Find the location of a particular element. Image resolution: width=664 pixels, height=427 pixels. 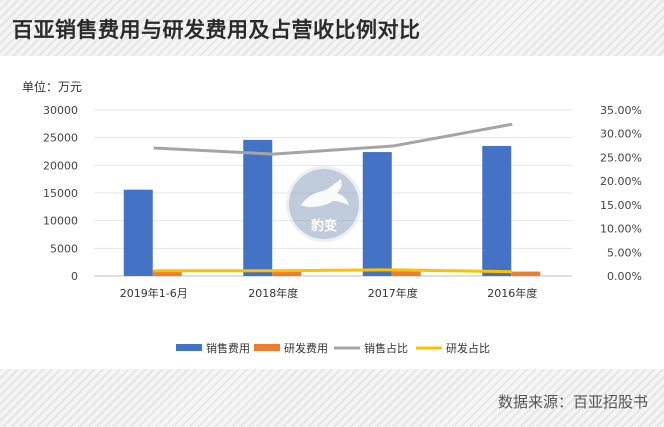

legend: 销售费用 研发费用 销售占比 研发占比 is located at coordinates (333, 348).